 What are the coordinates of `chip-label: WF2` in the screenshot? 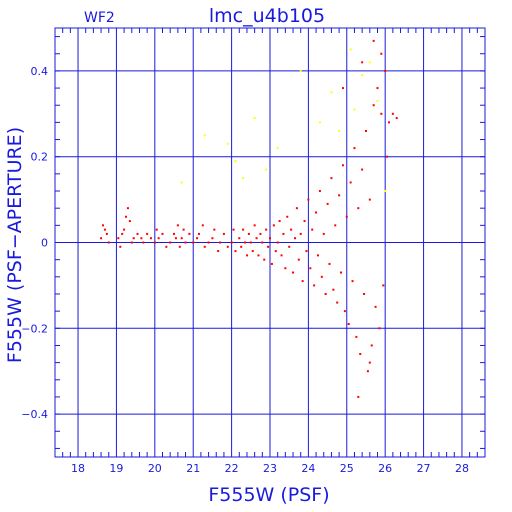 It's located at (99, 18).